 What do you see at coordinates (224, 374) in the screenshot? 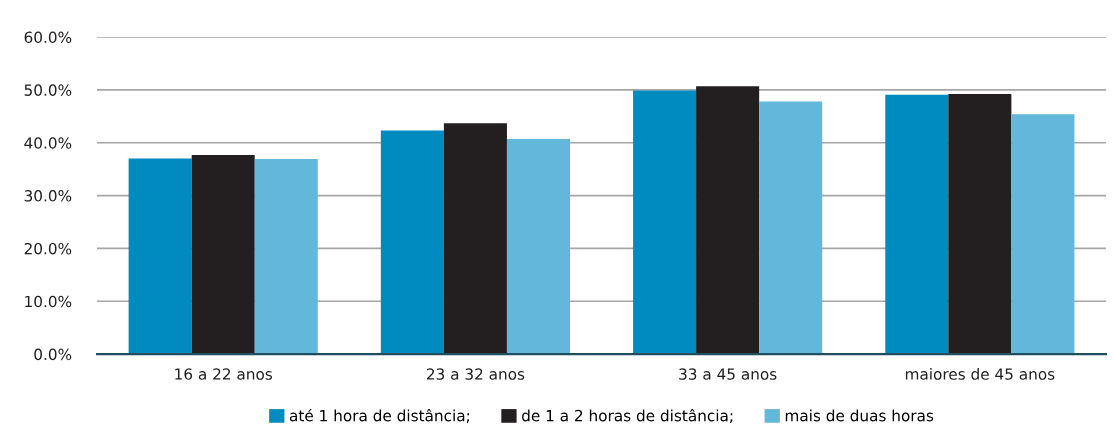
I see `x-tick-label: 16 a 22 anos` at bounding box center [224, 374].